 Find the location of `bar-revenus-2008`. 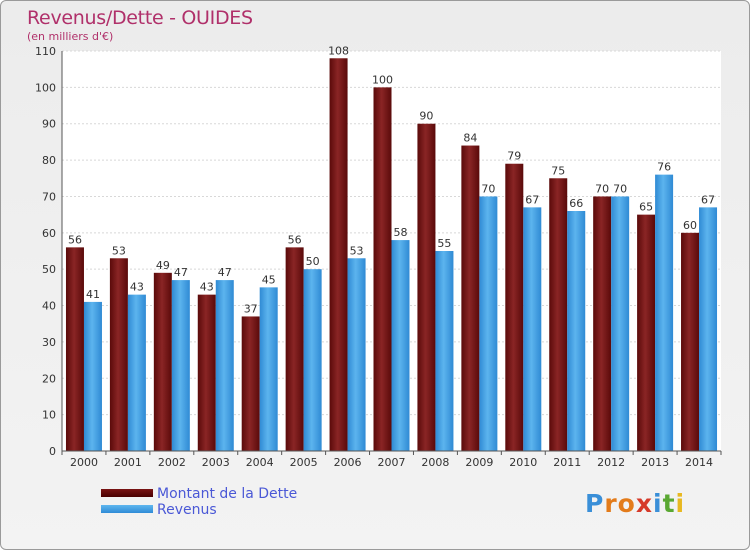

bar-revenus-2008 is located at coordinates (444, 351).